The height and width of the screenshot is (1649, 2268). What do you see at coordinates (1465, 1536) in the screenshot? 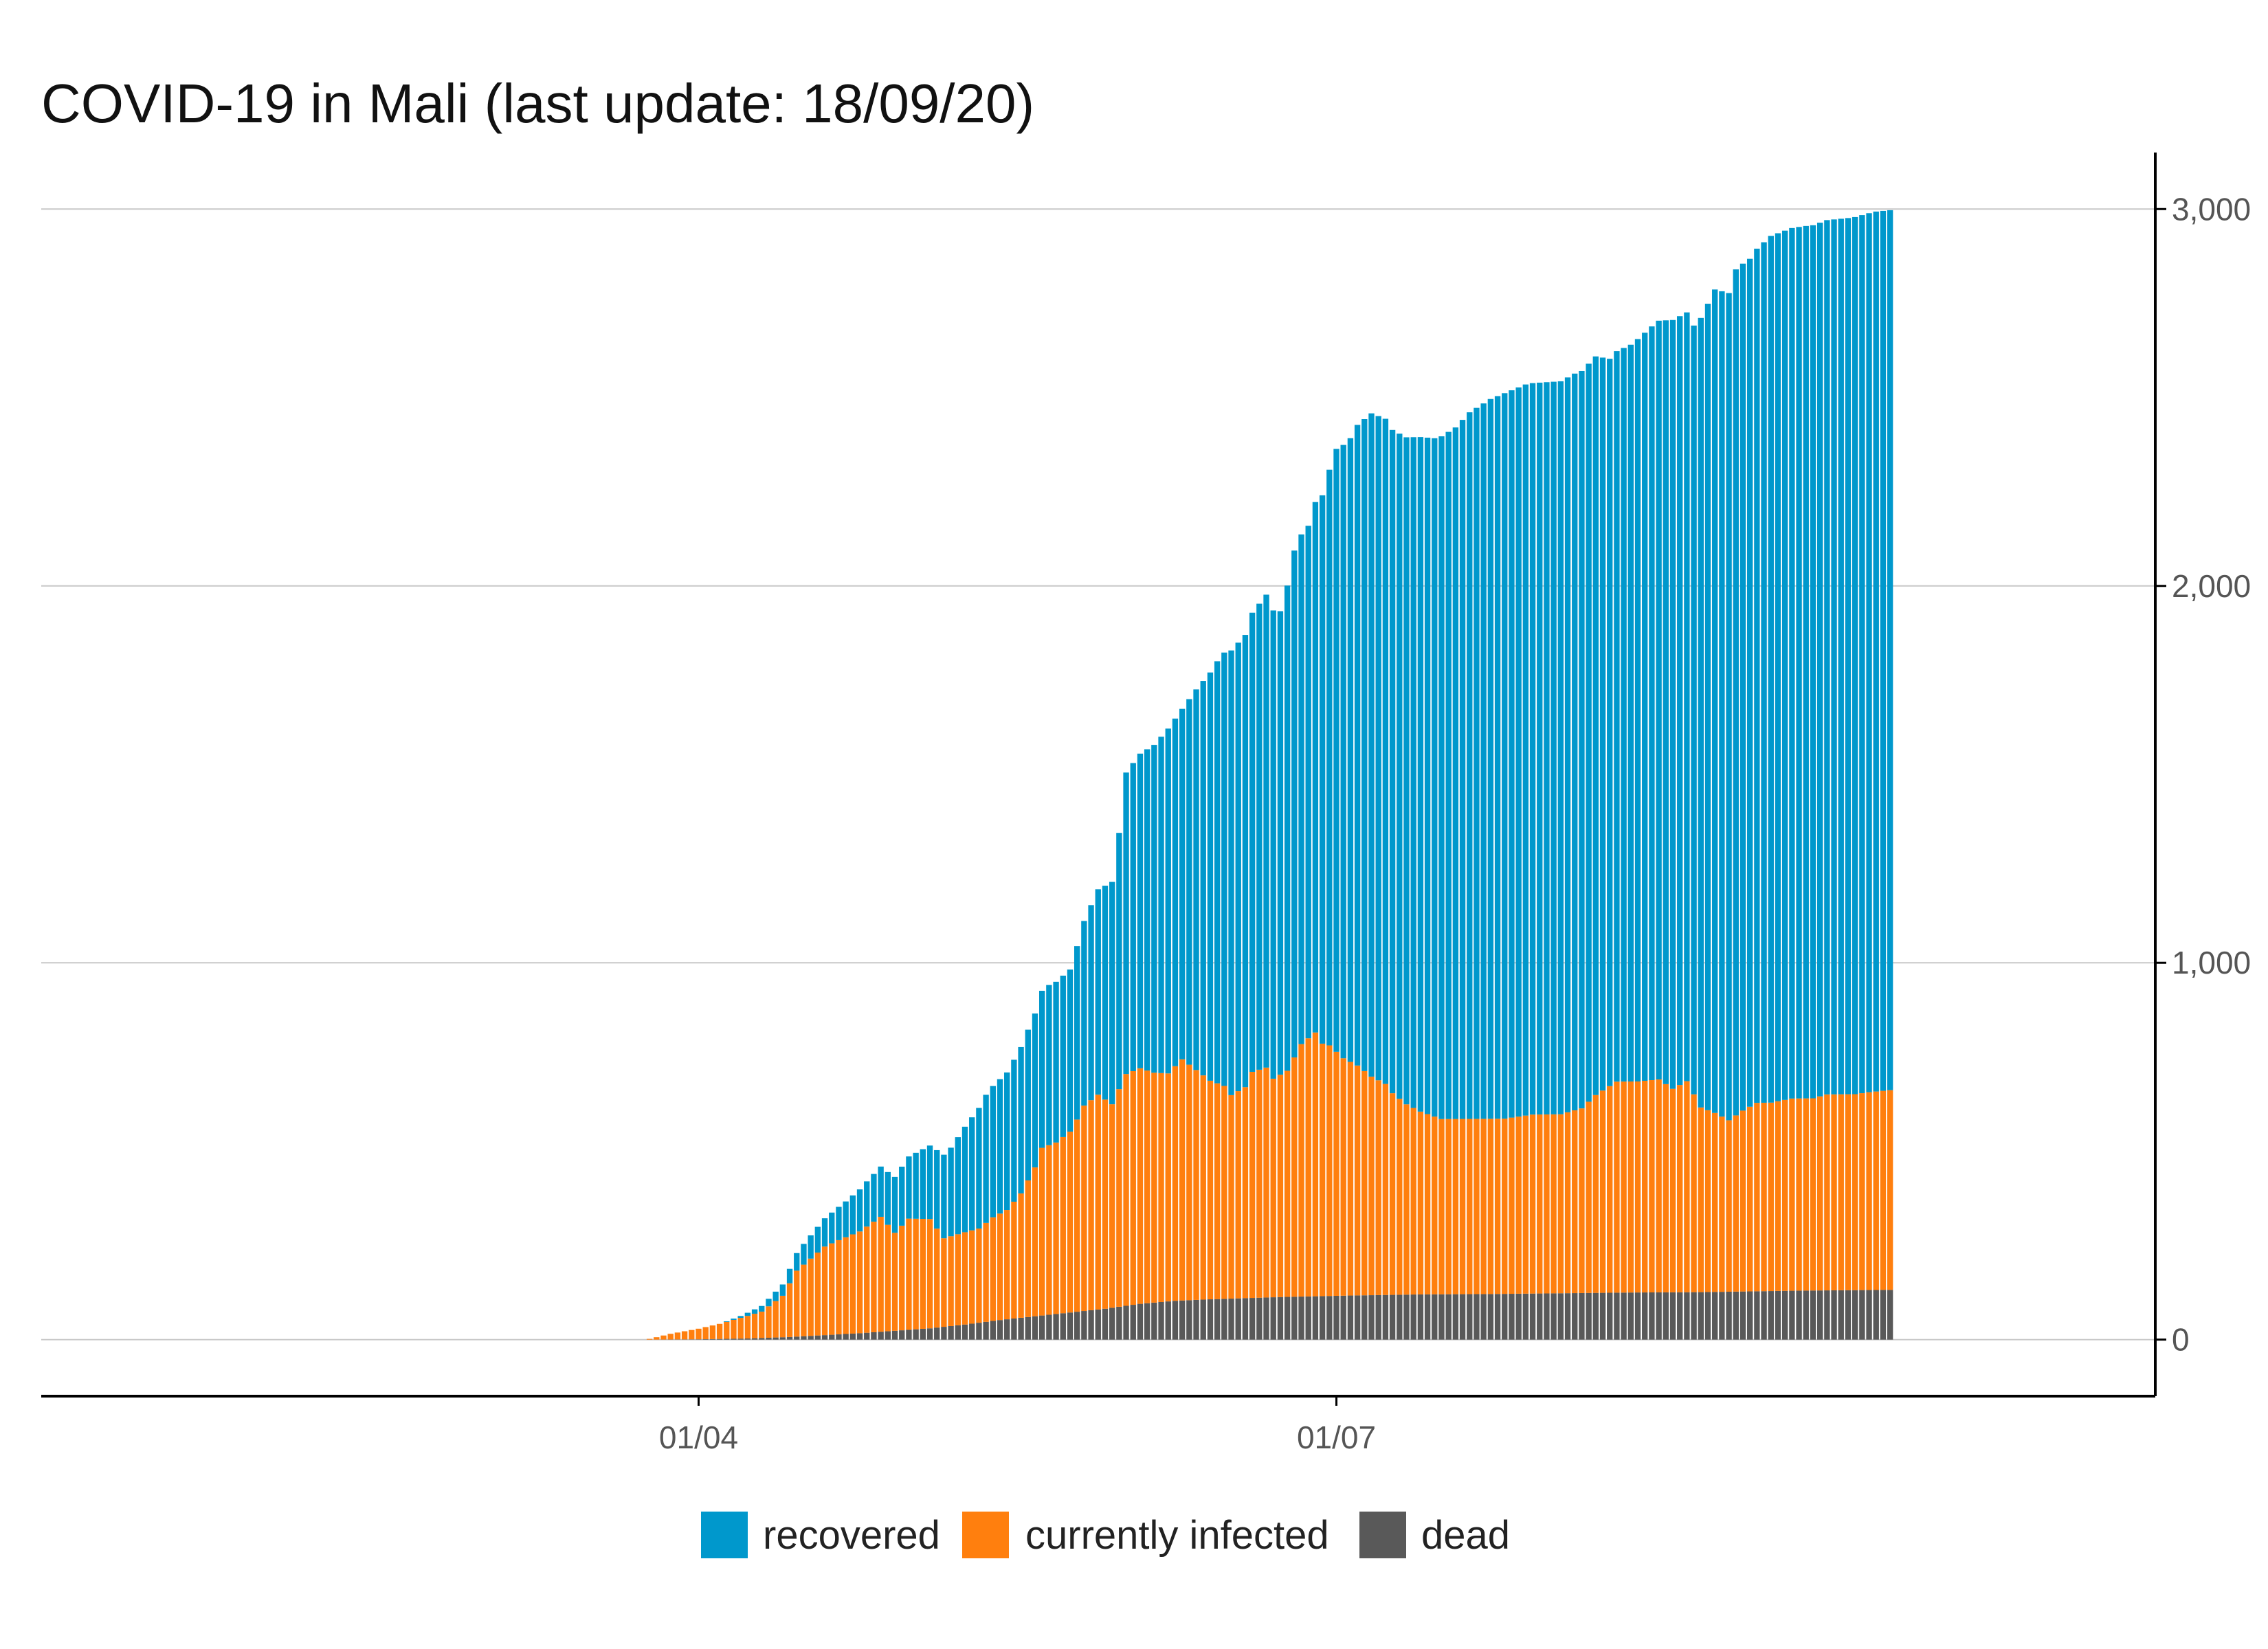
I see `legend-label-dead: dead` at bounding box center [1465, 1536].